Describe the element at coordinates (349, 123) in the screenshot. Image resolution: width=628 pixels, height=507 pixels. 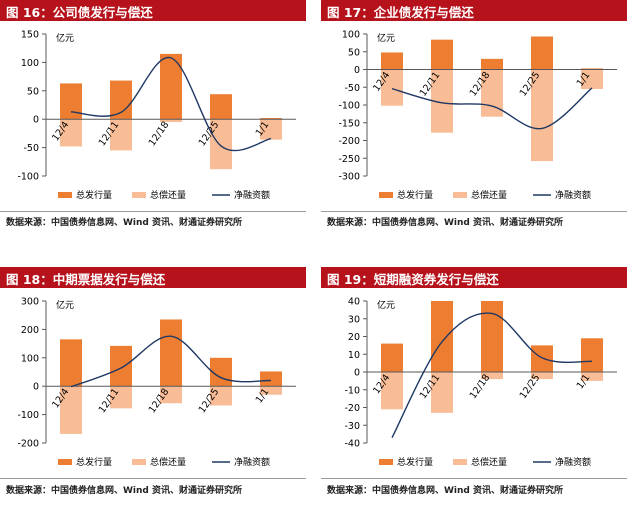
I see `y-tick-label: -150` at that location.